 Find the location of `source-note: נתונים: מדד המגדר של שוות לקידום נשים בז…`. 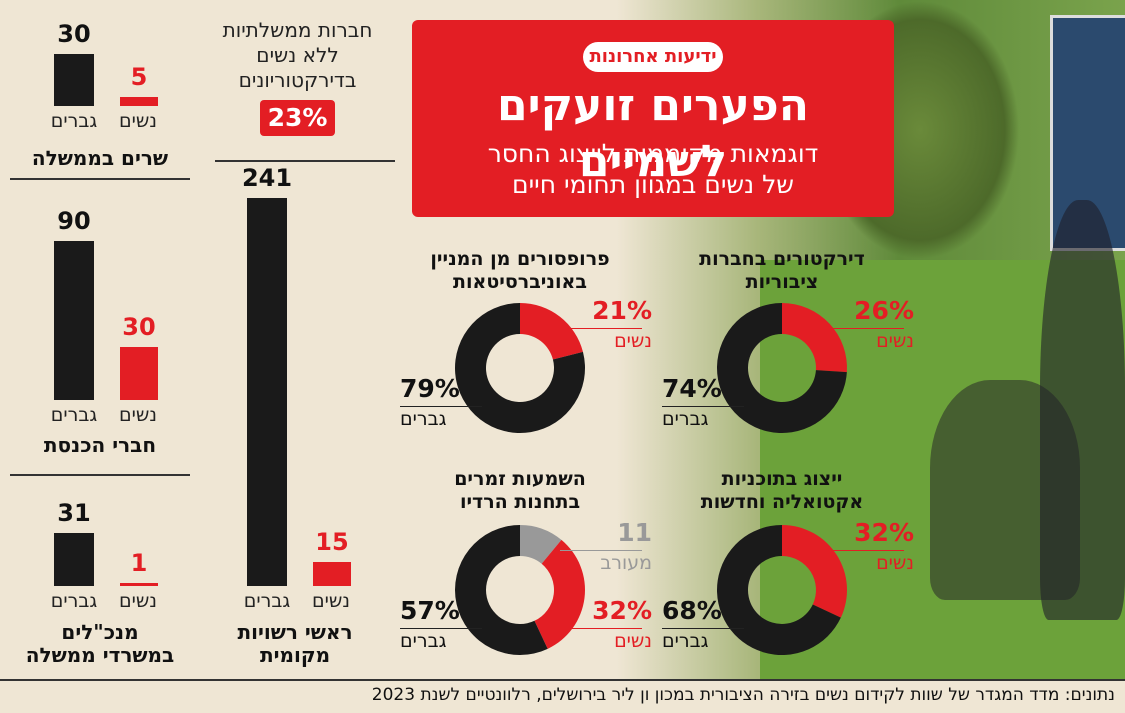

source-note: נתונים: מדד המגדר של שוות לקידום נשים בז… is located at coordinates (743, 695).